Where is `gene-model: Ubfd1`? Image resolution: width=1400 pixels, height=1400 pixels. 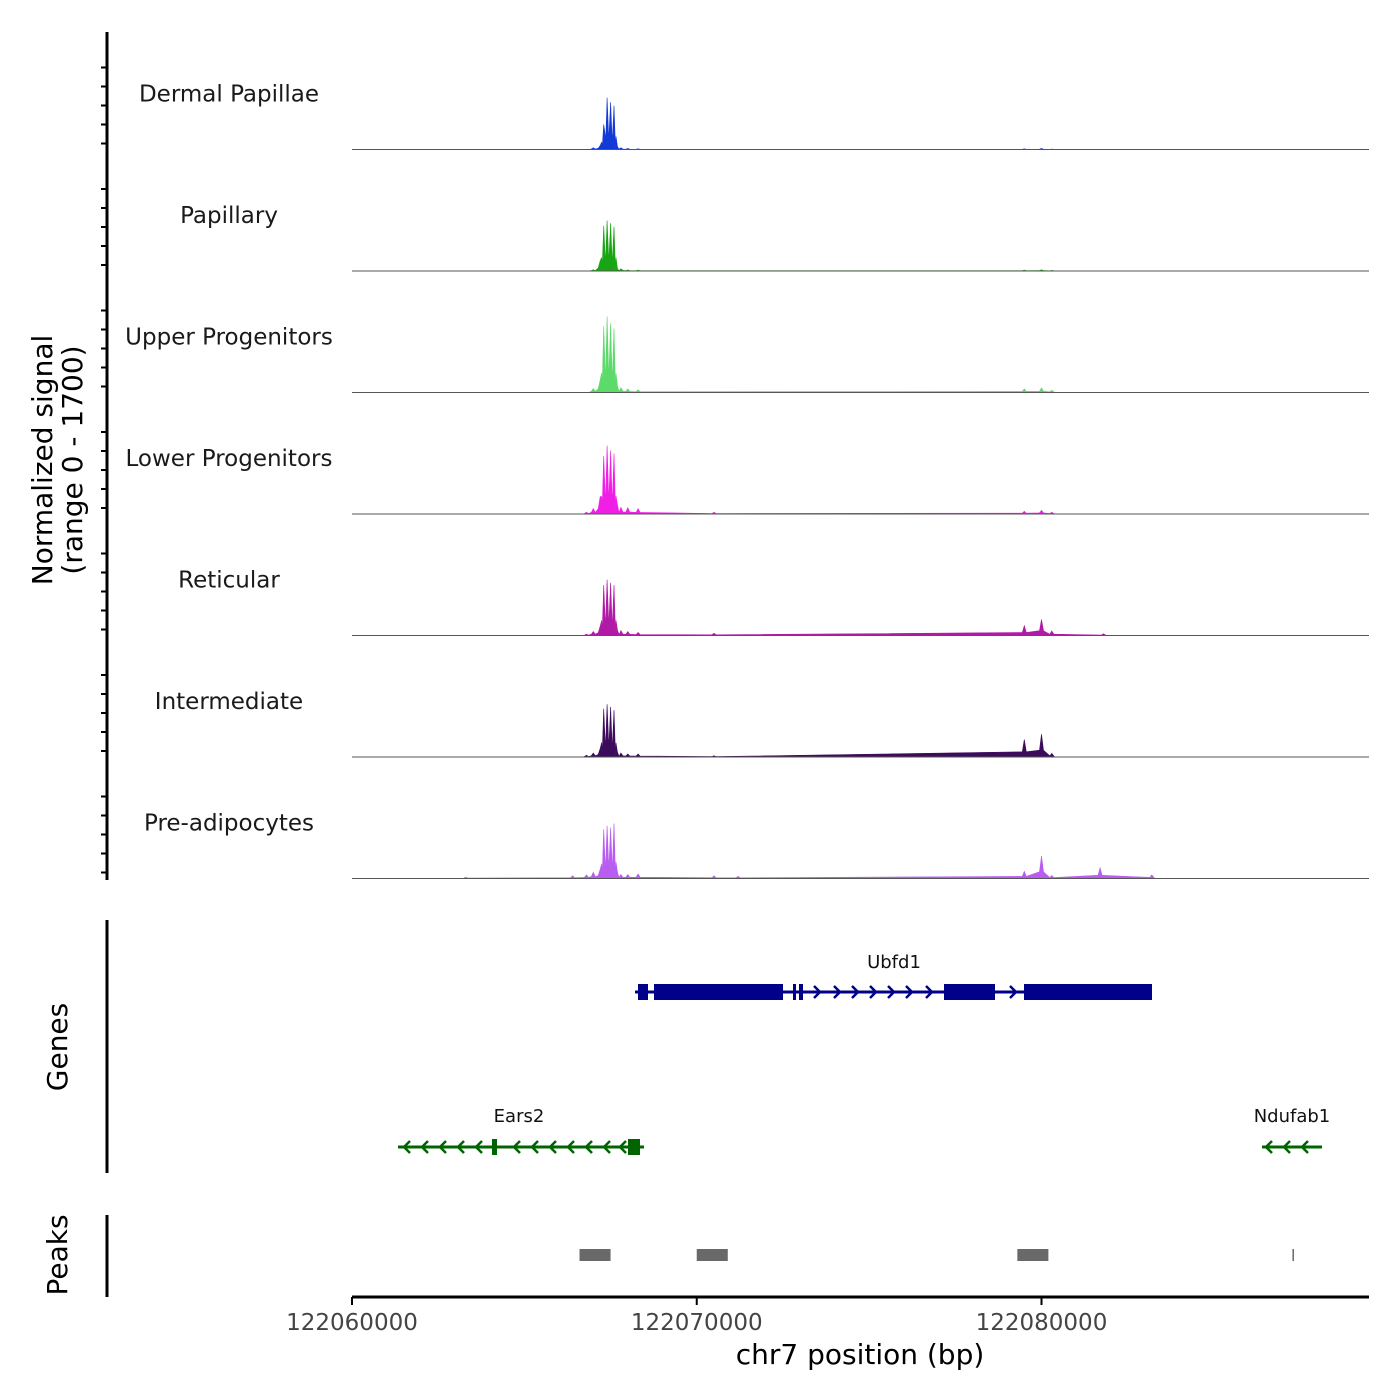 gene-model: Ubfd1 is located at coordinates (893, 976).